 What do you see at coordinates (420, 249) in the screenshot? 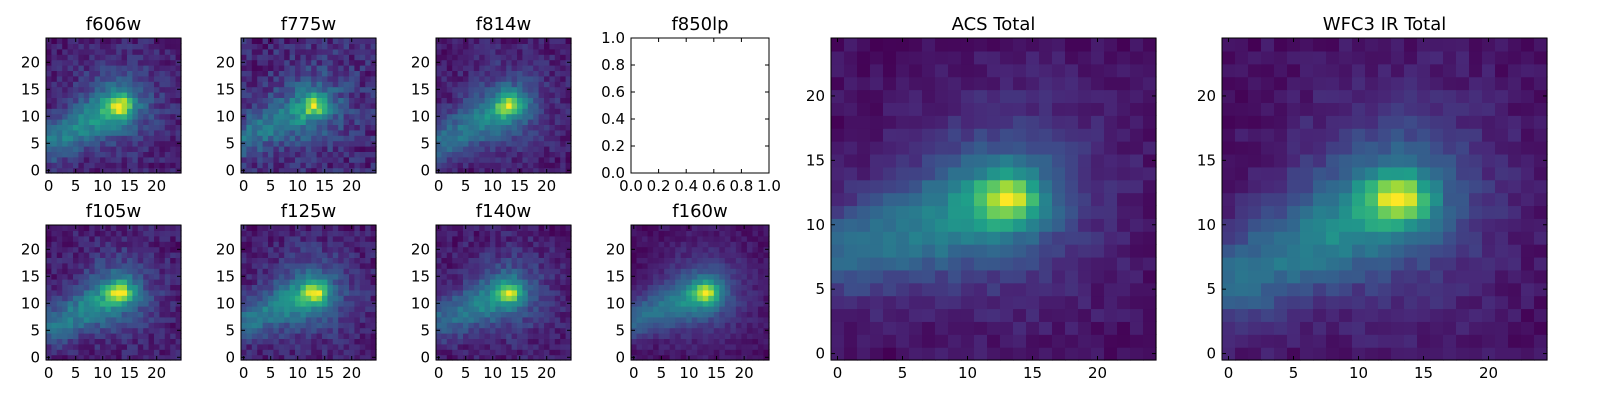
I see `y-tick-label: 20` at bounding box center [420, 249].